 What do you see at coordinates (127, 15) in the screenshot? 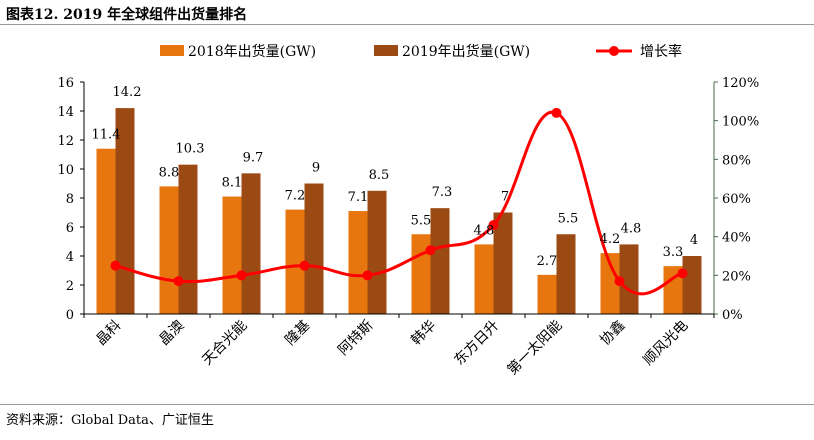
I see `chart-title: 图表12. 2019 年全球组件出货量排名` at bounding box center [127, 15].